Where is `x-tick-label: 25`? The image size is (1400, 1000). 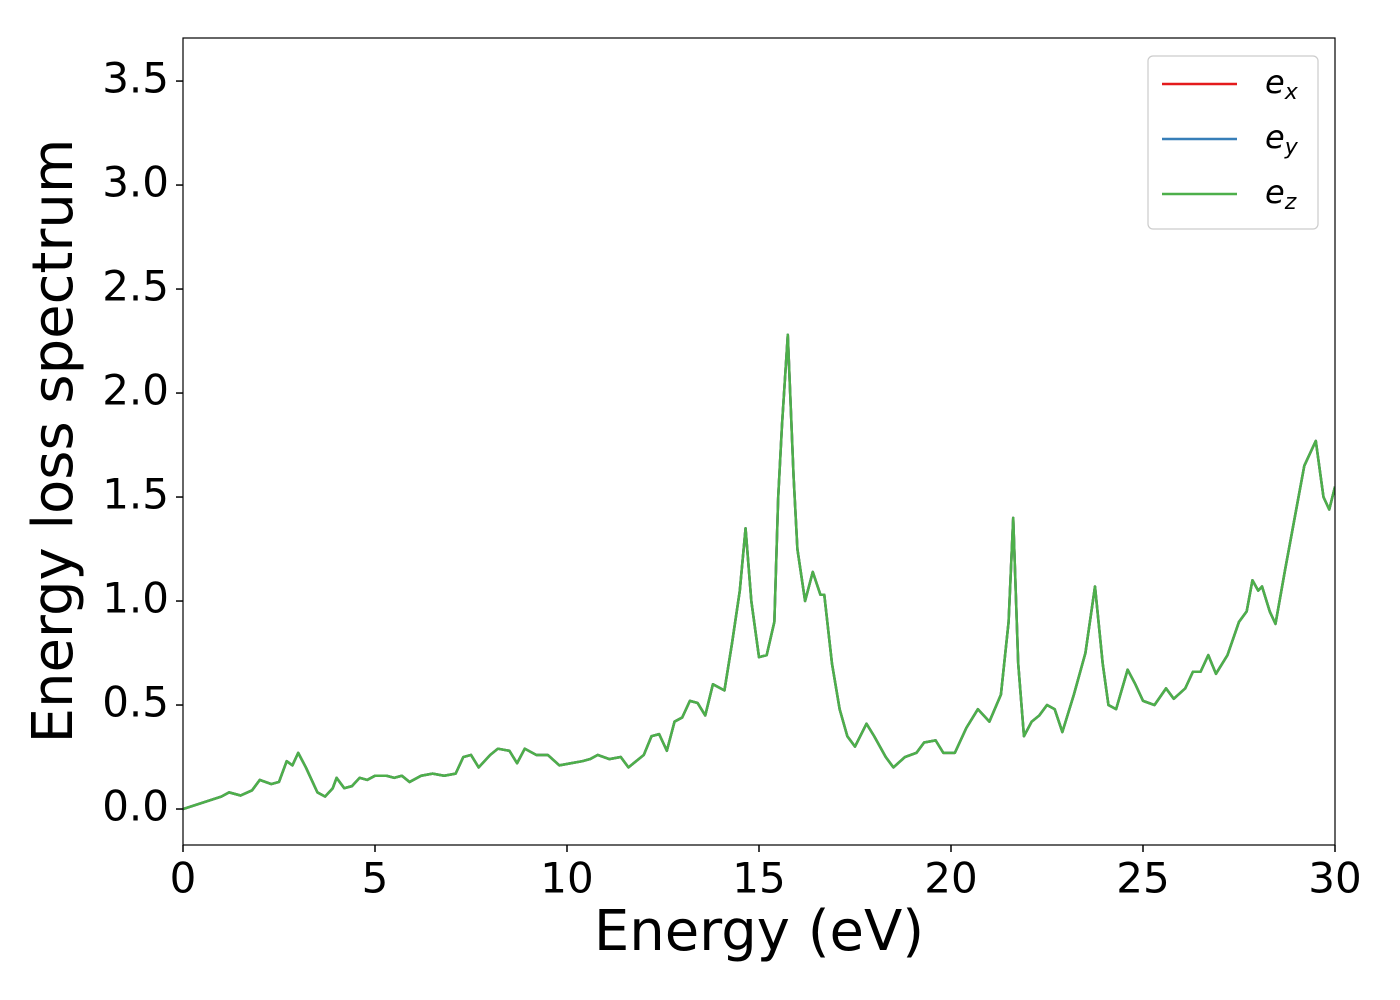 x-tick-label: 25 is located at coordinates (1142, 878).